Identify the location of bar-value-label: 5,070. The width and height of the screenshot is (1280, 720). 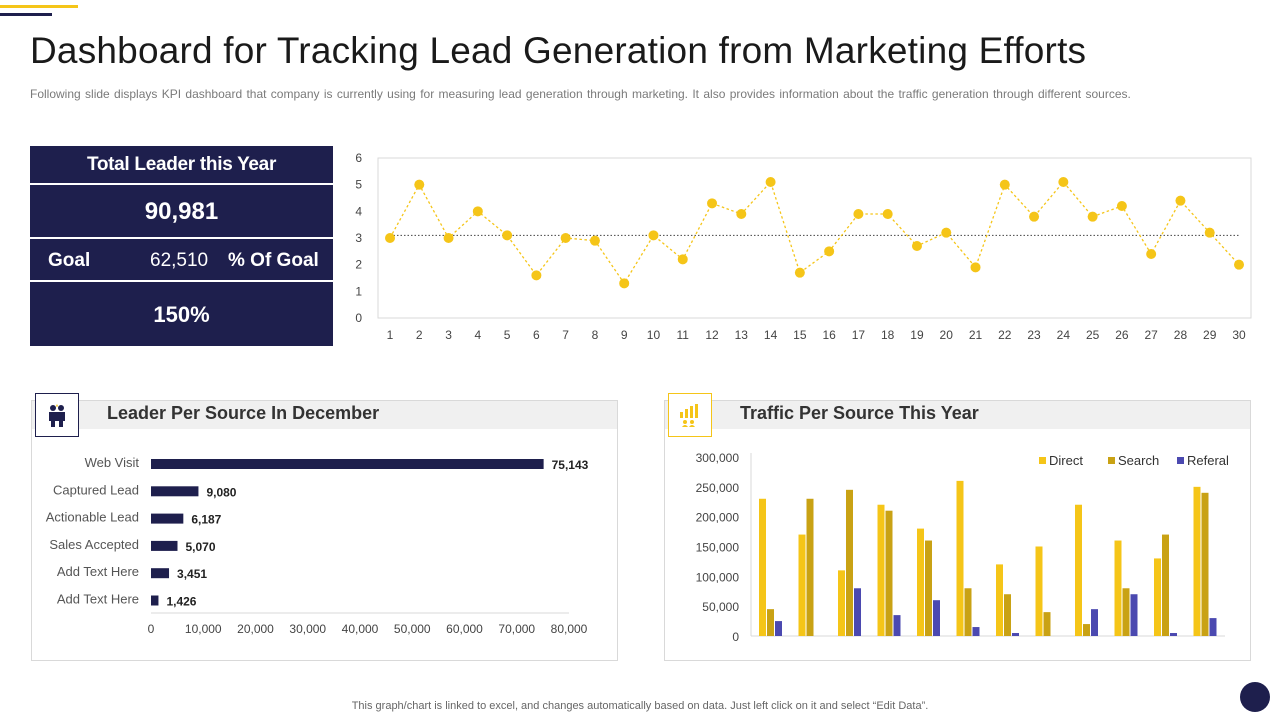
(200, 547).